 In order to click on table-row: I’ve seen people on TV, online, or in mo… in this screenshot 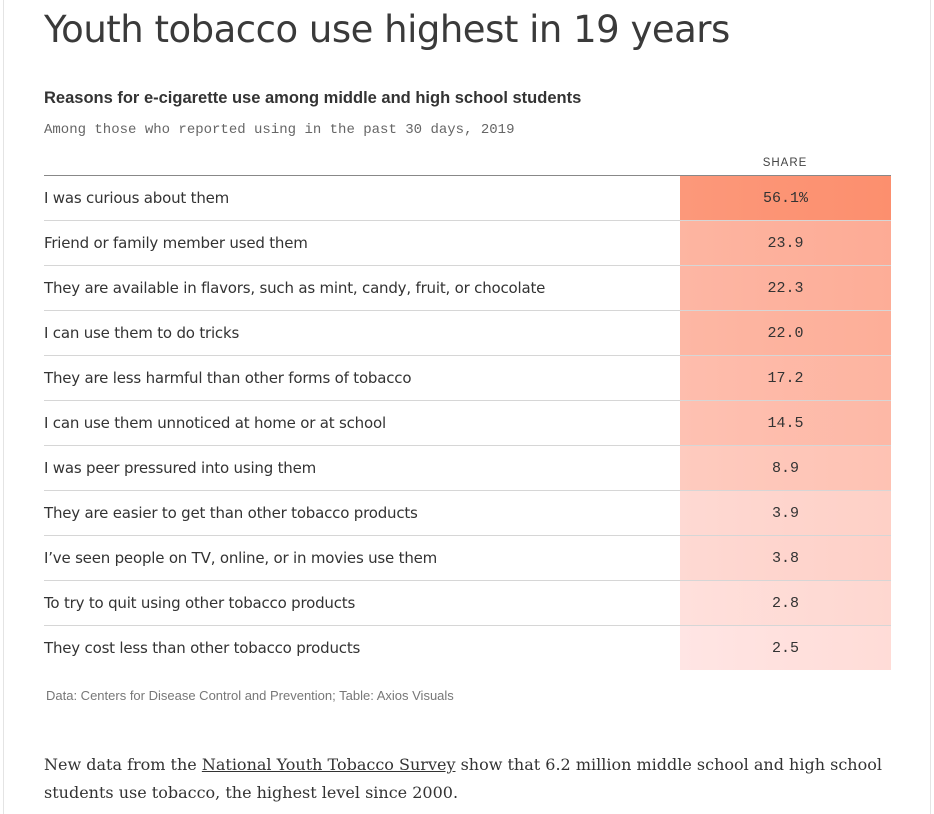, I will do `click(467, 558)`.